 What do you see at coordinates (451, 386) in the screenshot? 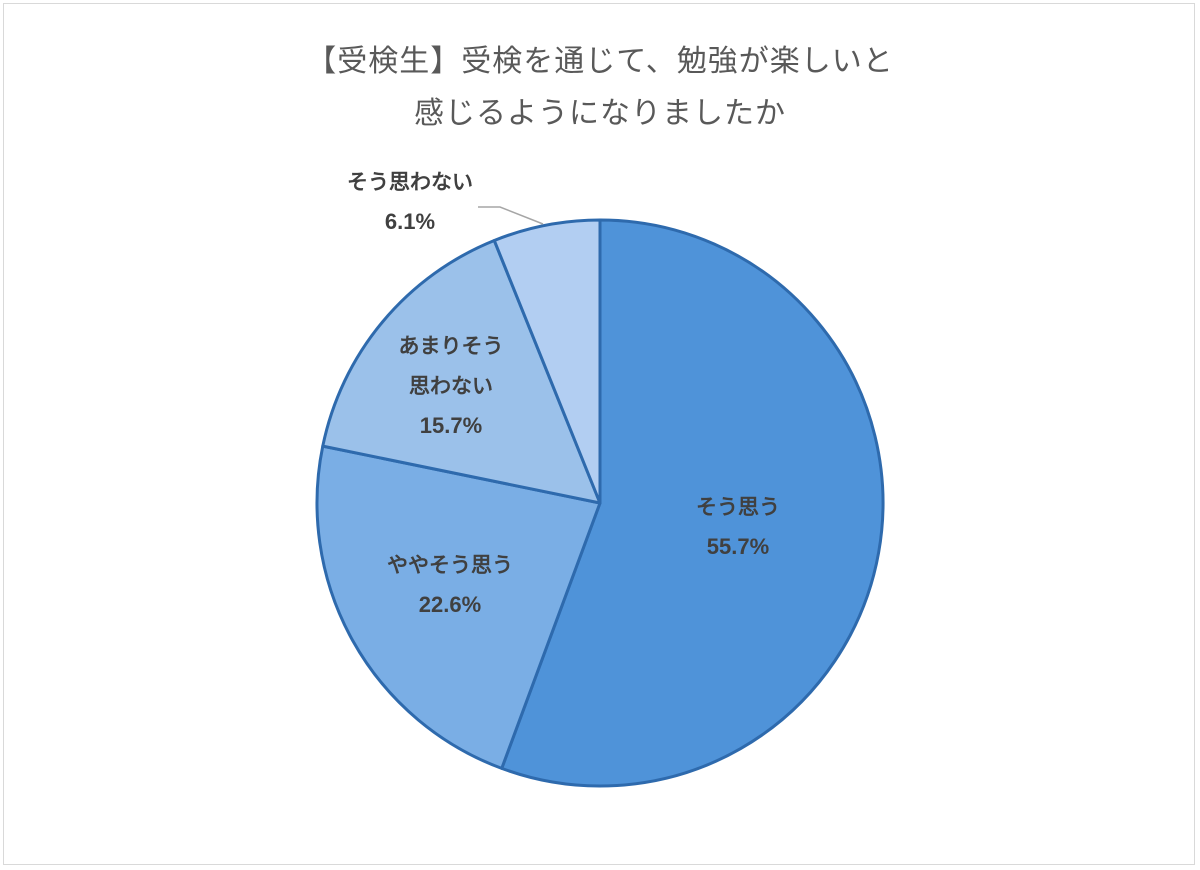
I see `label-amari-sou-omowanai: あまりそう 思わない 15.7%` at bounding box center [451, 386].